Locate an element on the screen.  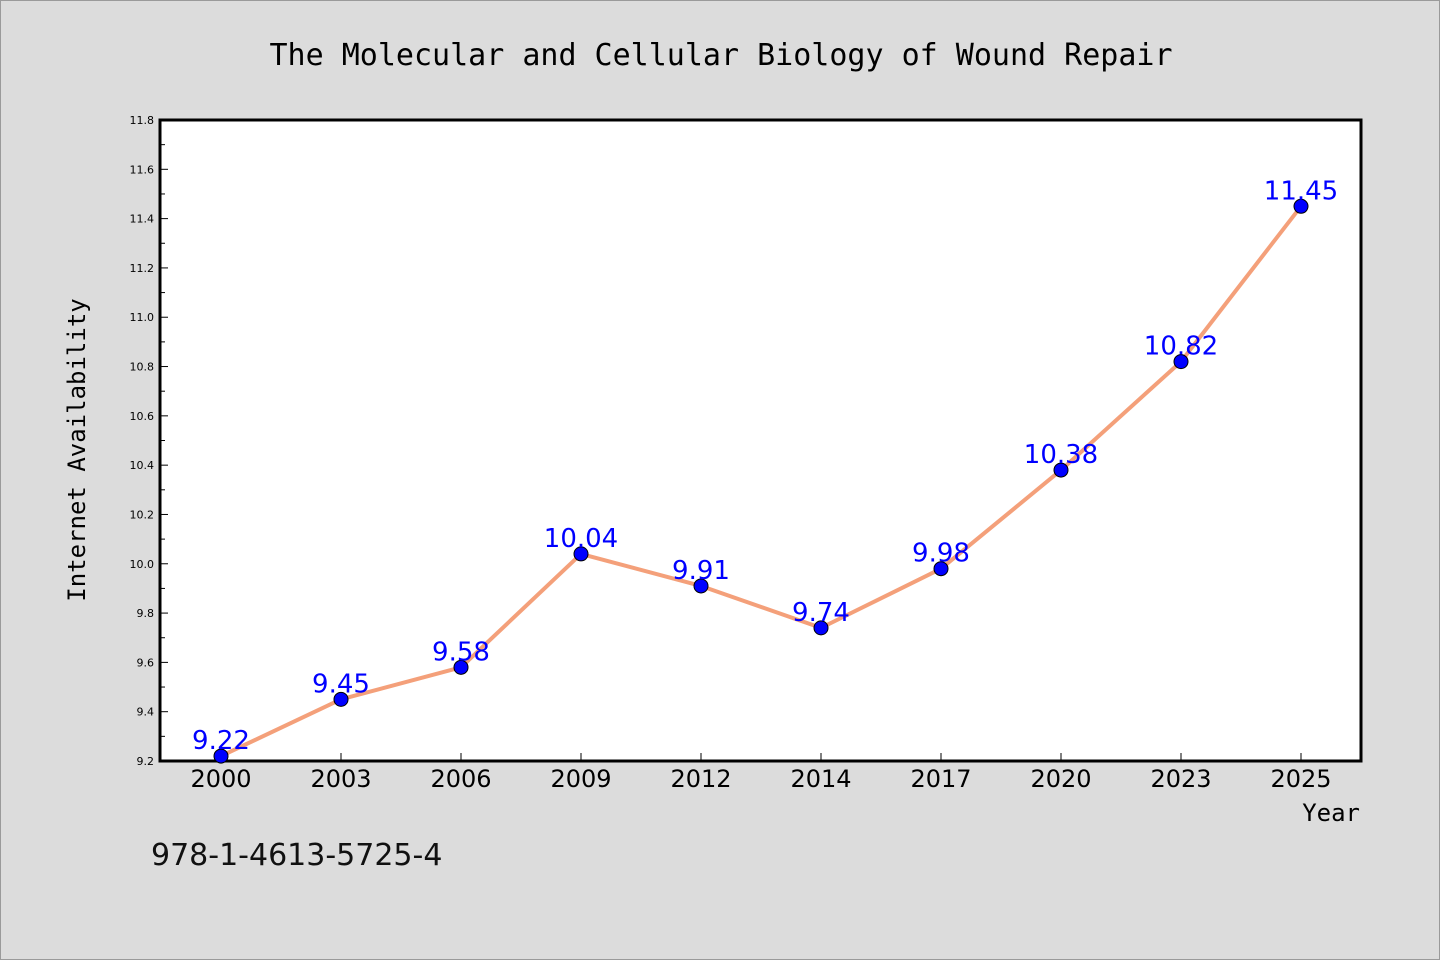
data-label: 9.74 is located at coordinates (821, 613).